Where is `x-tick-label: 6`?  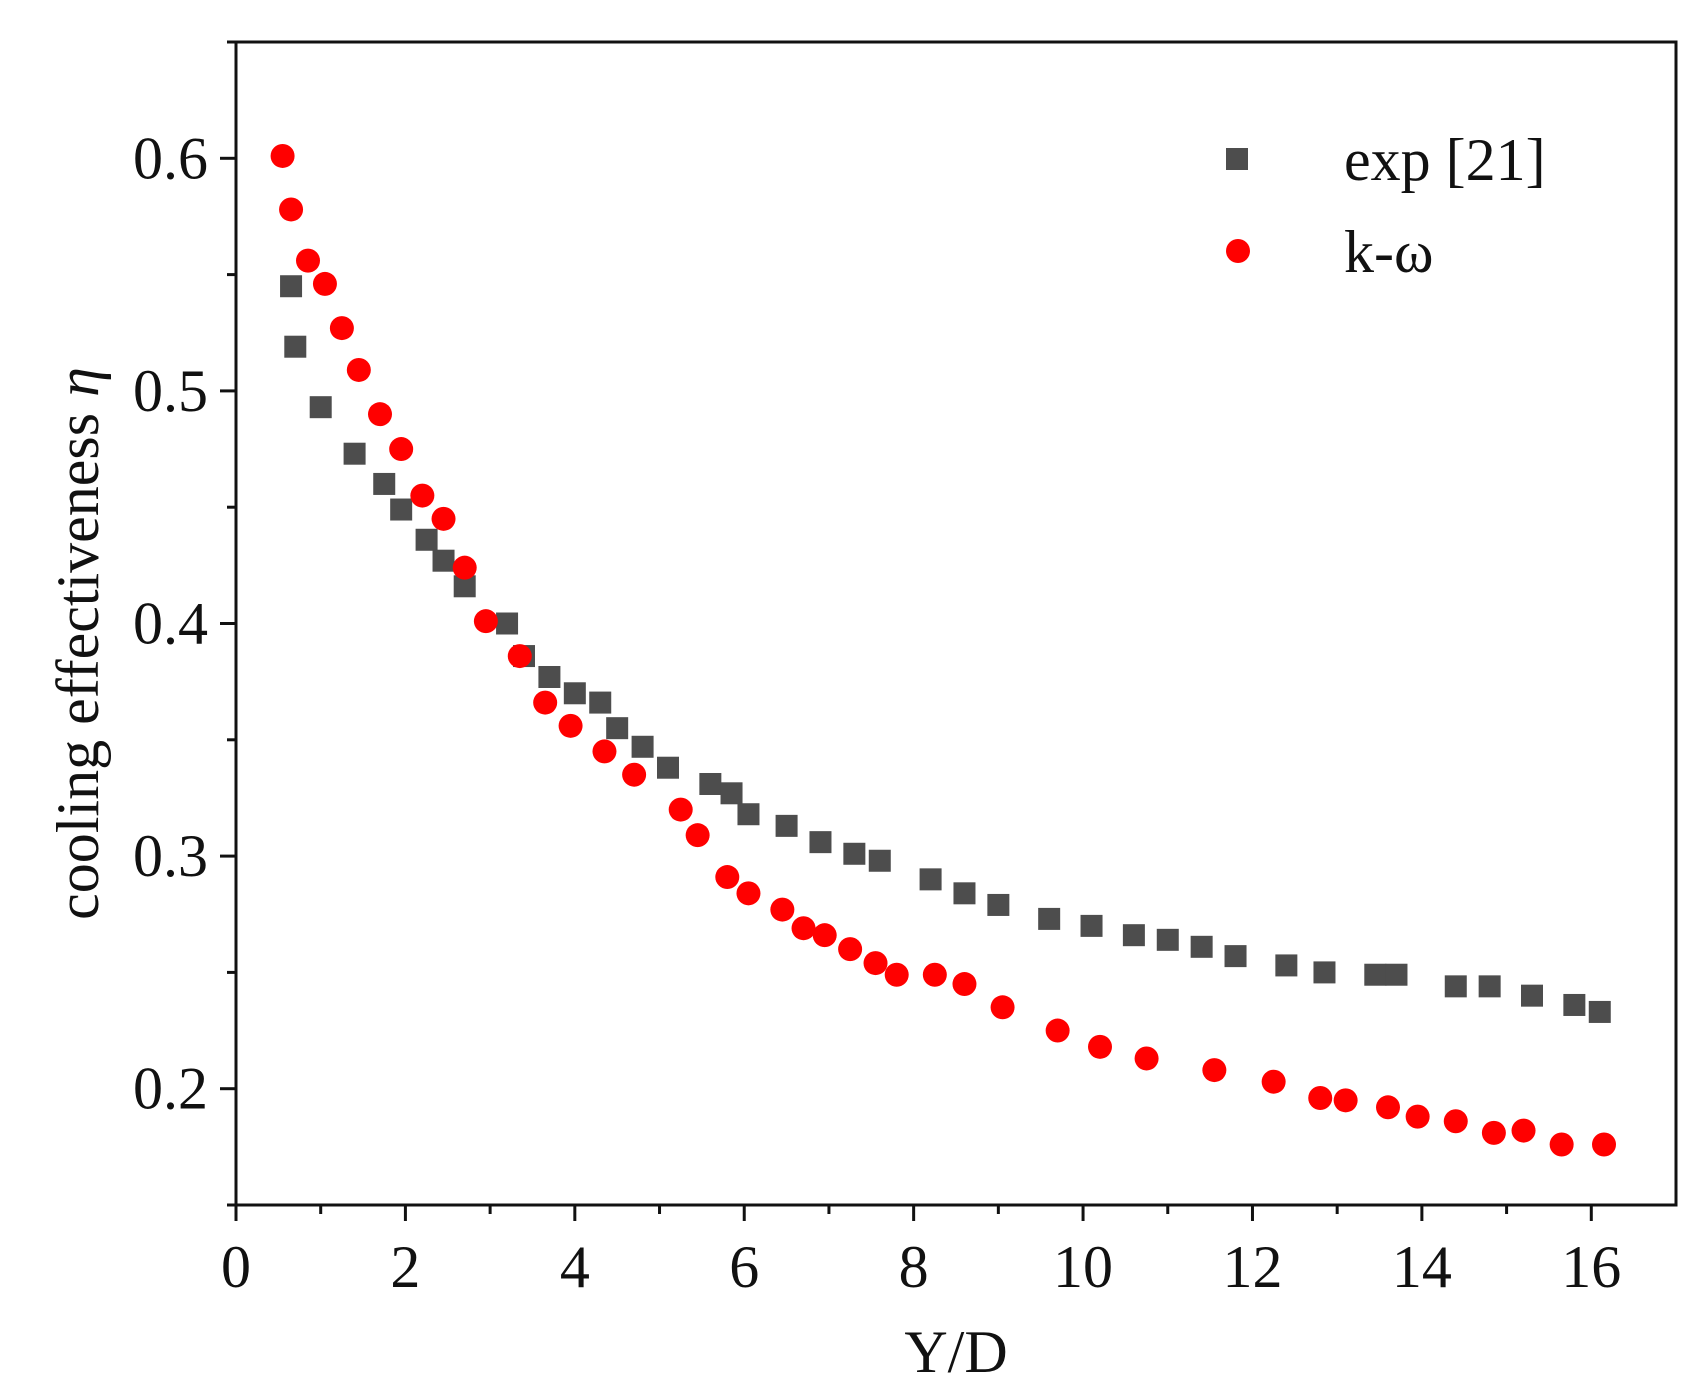 x-tick-label: 6 is located at coordinates (744, 1267).